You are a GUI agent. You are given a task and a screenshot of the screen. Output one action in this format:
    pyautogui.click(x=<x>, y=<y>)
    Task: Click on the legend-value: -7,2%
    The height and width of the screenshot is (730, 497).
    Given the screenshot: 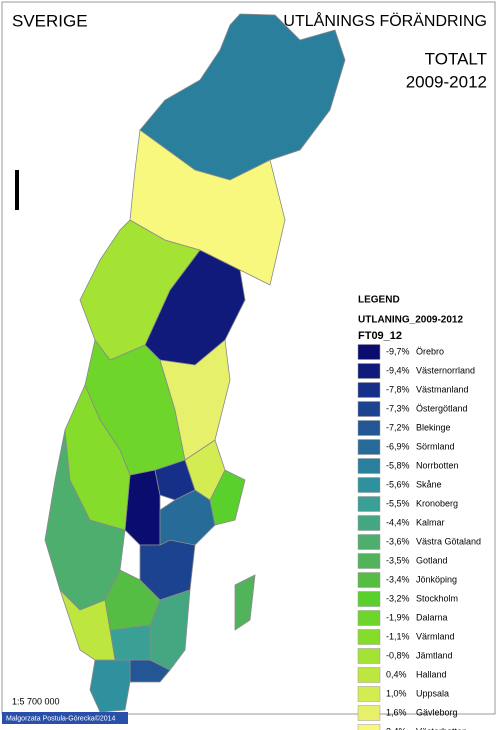 What is the action you would take?
    pyautogui.click(x=398, y=427)
    